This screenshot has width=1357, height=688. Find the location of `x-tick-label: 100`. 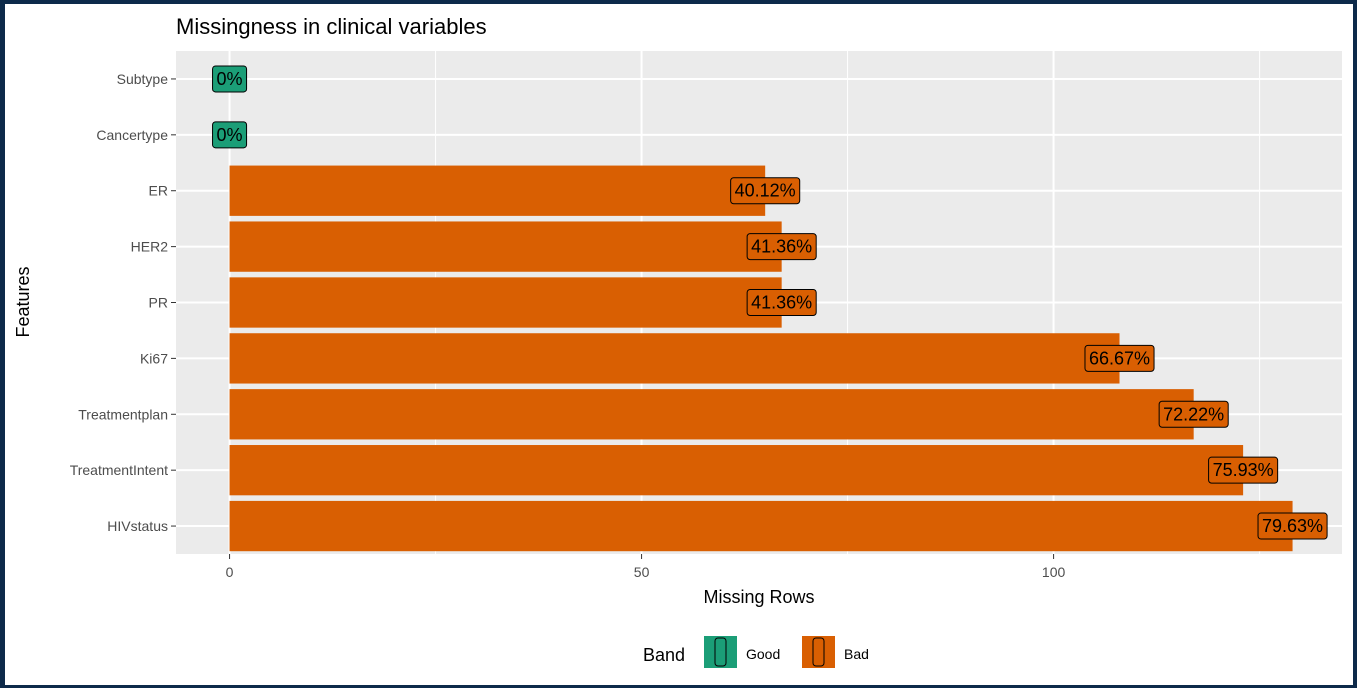

x-tick-label: 100 is located at coordinates (1054, 572).